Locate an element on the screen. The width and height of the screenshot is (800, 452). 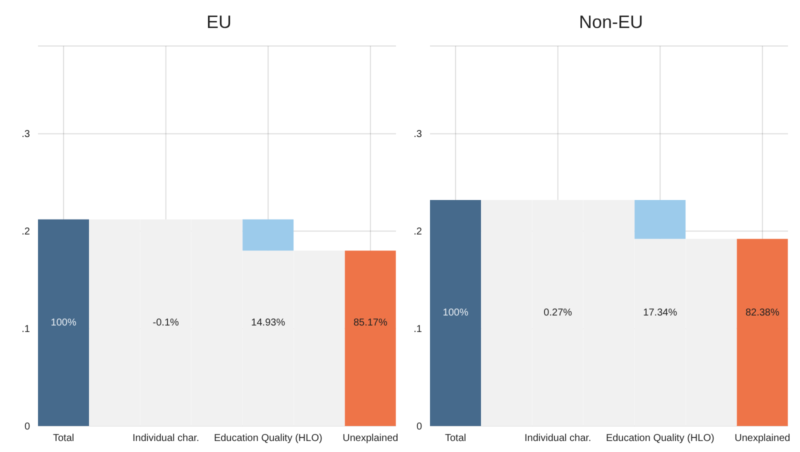
annotation: 0.27% is located at coordinates (558, 313).